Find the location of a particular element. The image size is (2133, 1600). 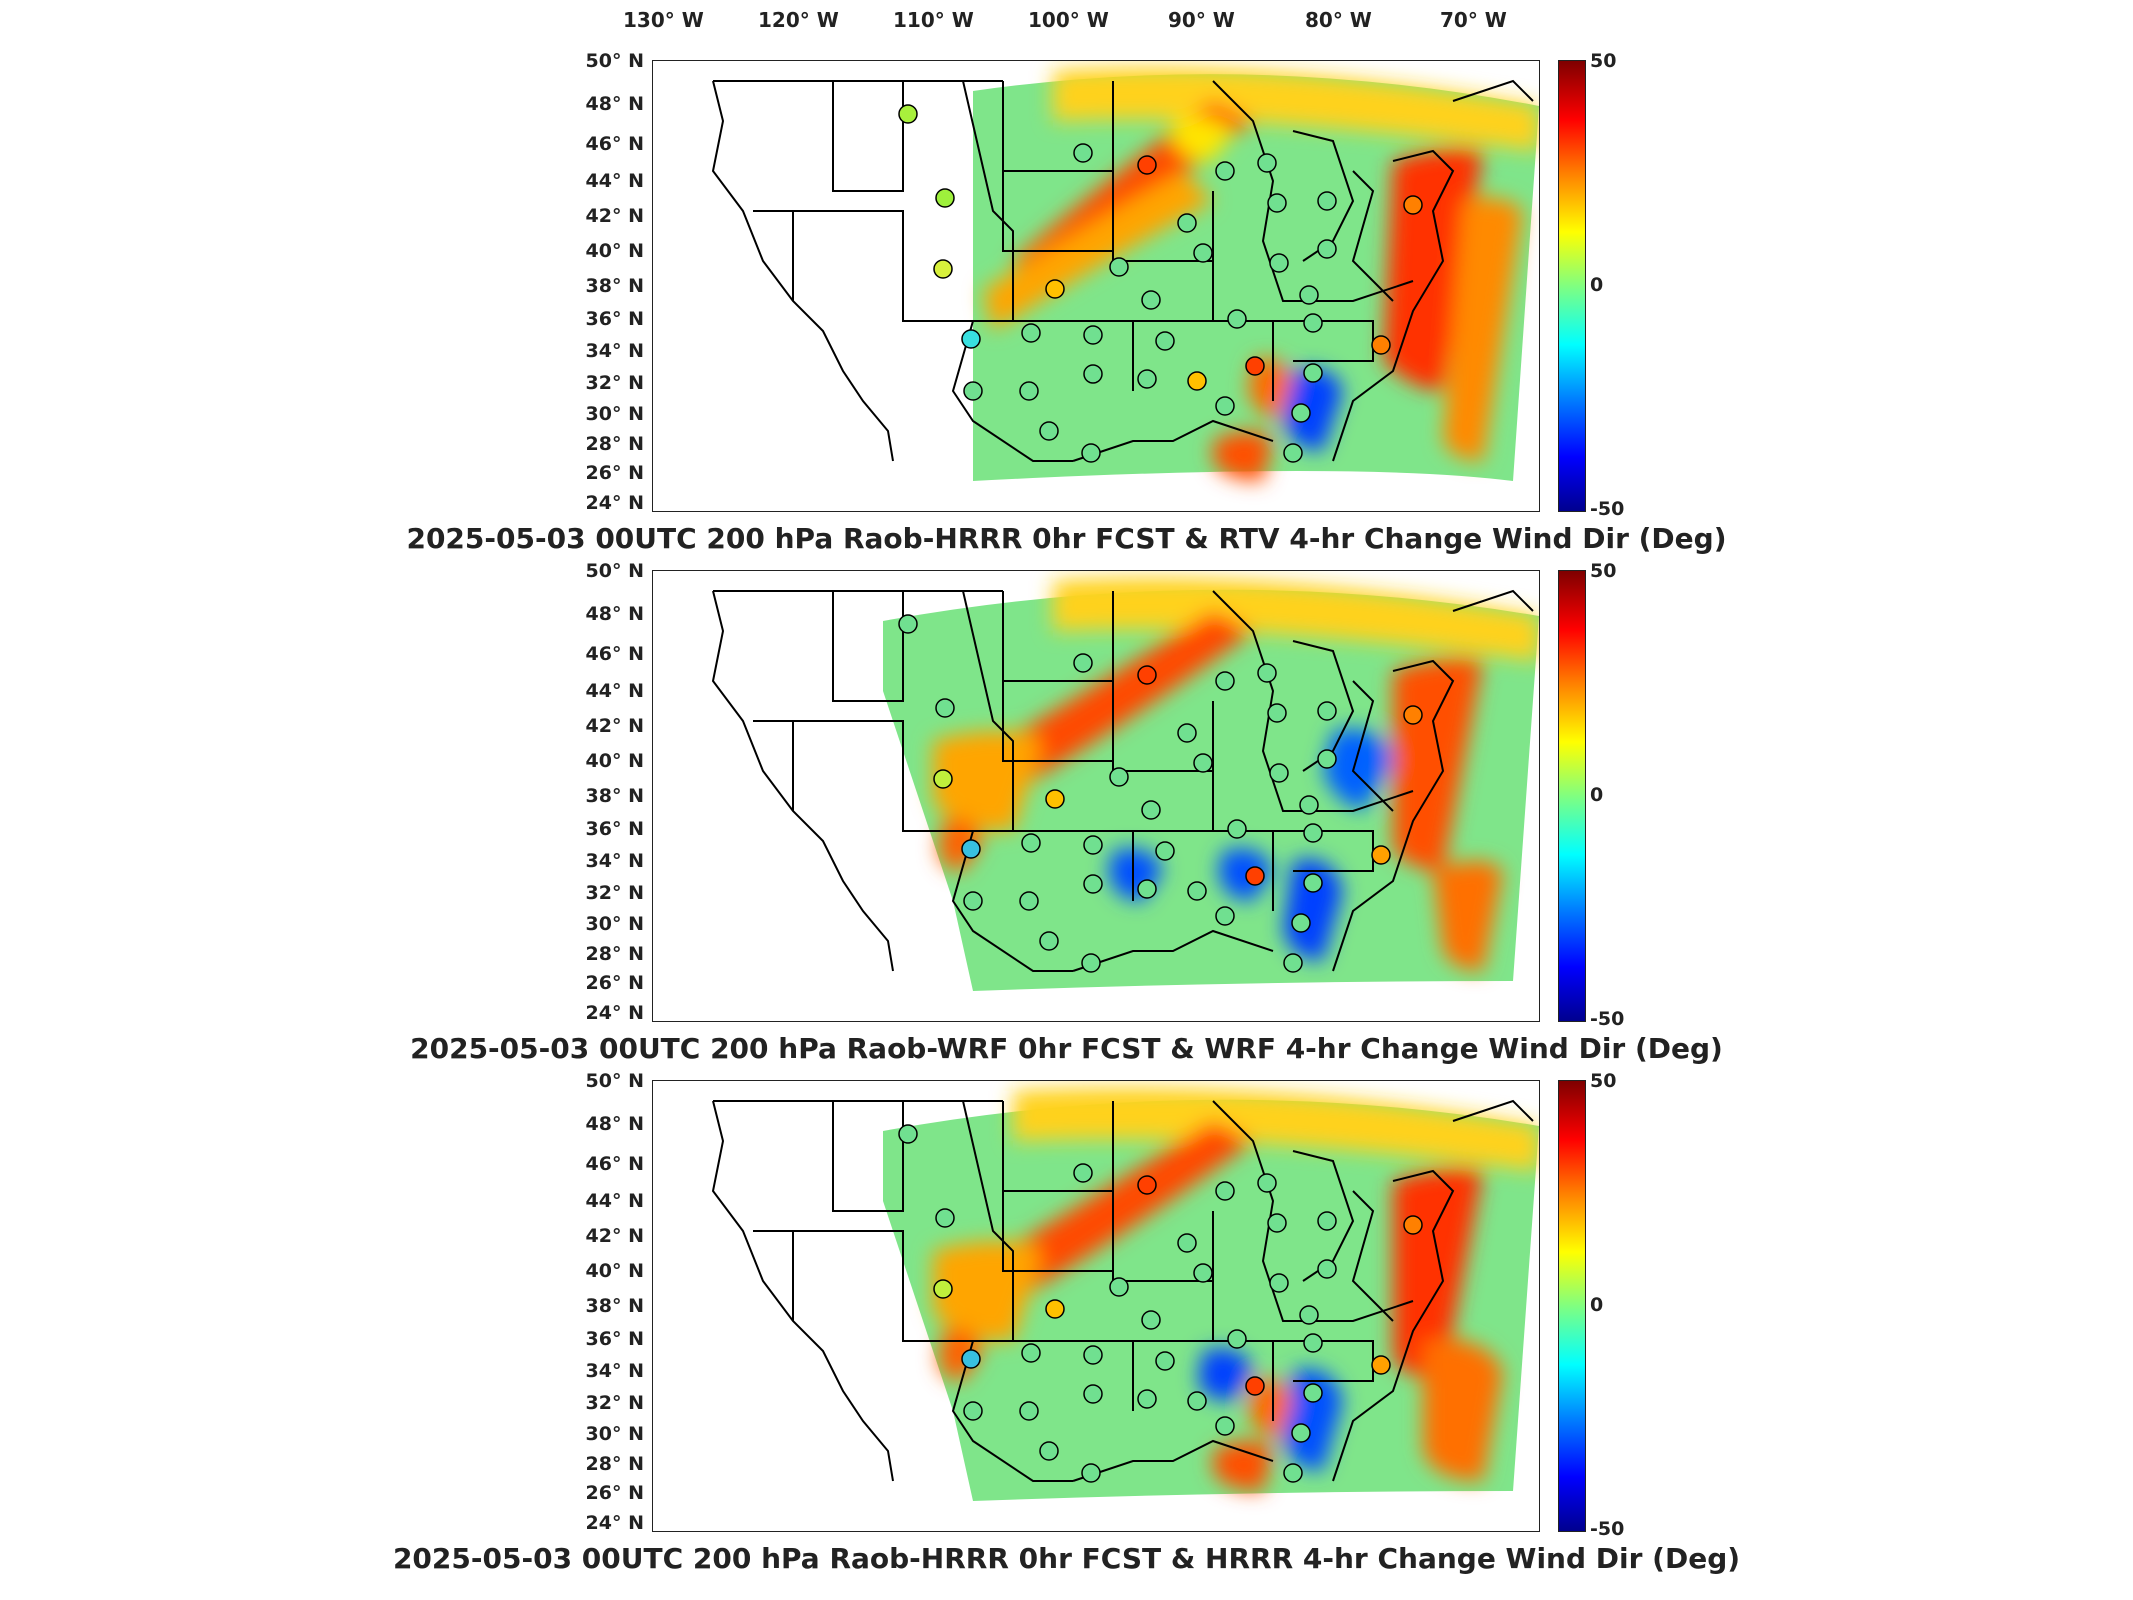

lon-label: 100° W is located at coordinates (1068, 20).